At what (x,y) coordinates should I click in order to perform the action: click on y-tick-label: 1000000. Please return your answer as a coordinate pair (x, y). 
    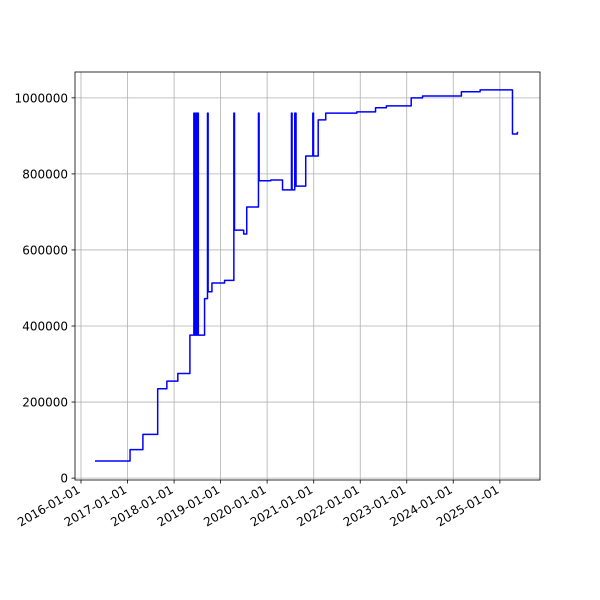
    Looking at the image, I should click on (41, 98).